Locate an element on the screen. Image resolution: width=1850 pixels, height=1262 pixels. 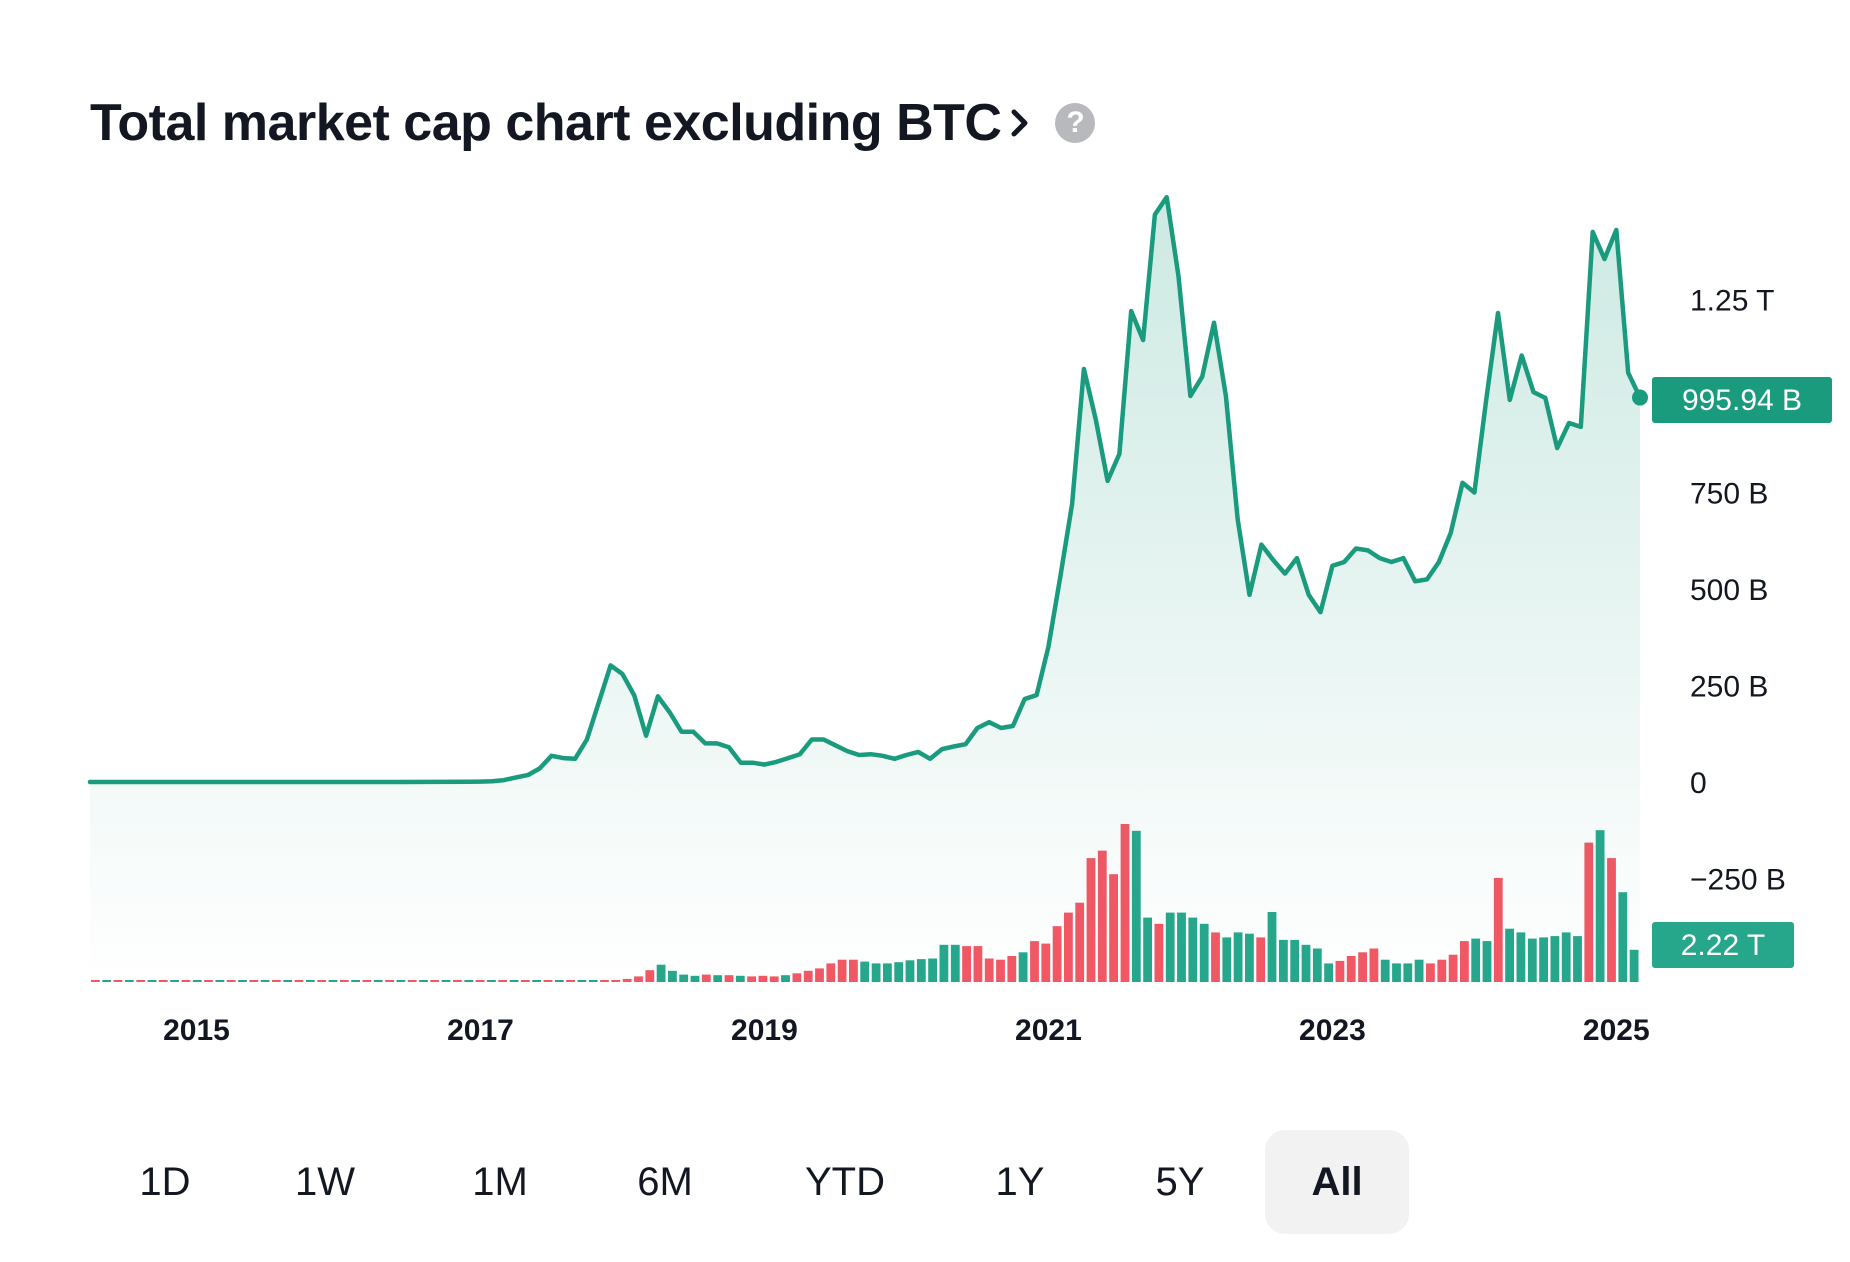
x-tick-label: 2025 is located at coordinates (1616, 1030).